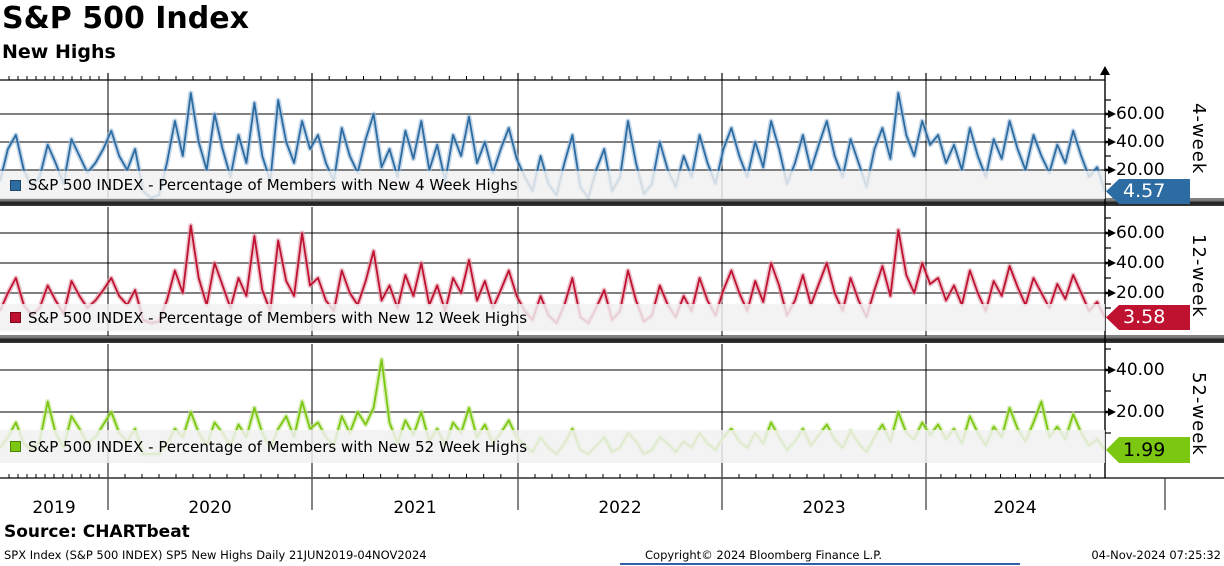  Describe the element at coordinates (1105, 70) in the screenshot. I see `axis-up-arrow-icon` at that location.